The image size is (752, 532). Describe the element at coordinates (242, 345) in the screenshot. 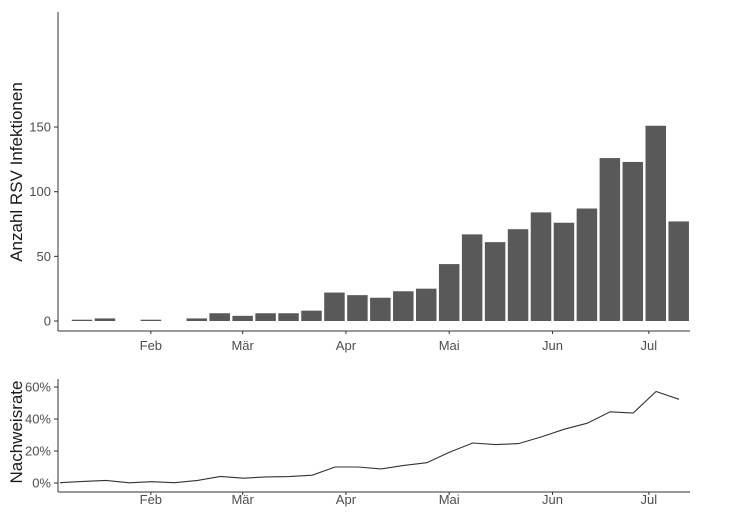

I see `top-x-tick-label: Mär` at that location.